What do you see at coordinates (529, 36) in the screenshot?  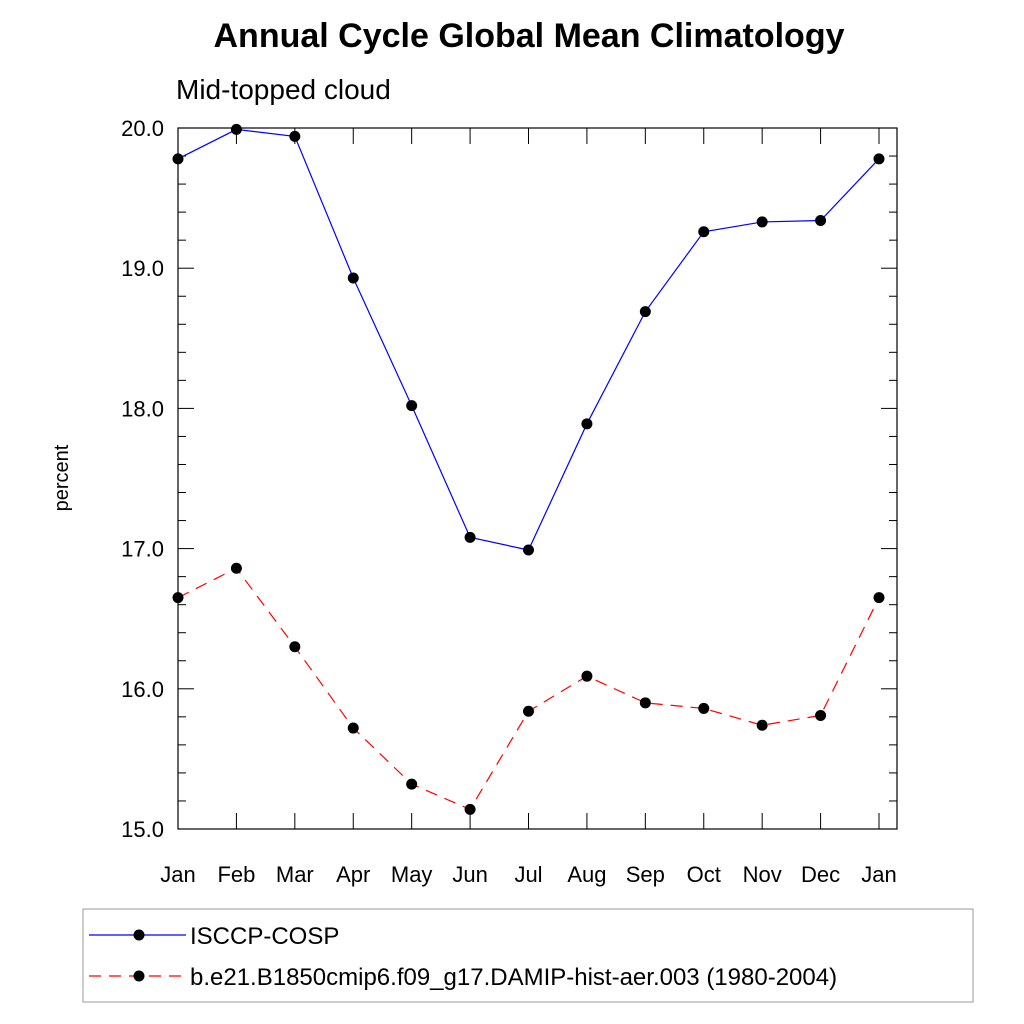 I see `chart-title: Annual Cycle Global Mean Climatology` at bounding box center [529, 36].